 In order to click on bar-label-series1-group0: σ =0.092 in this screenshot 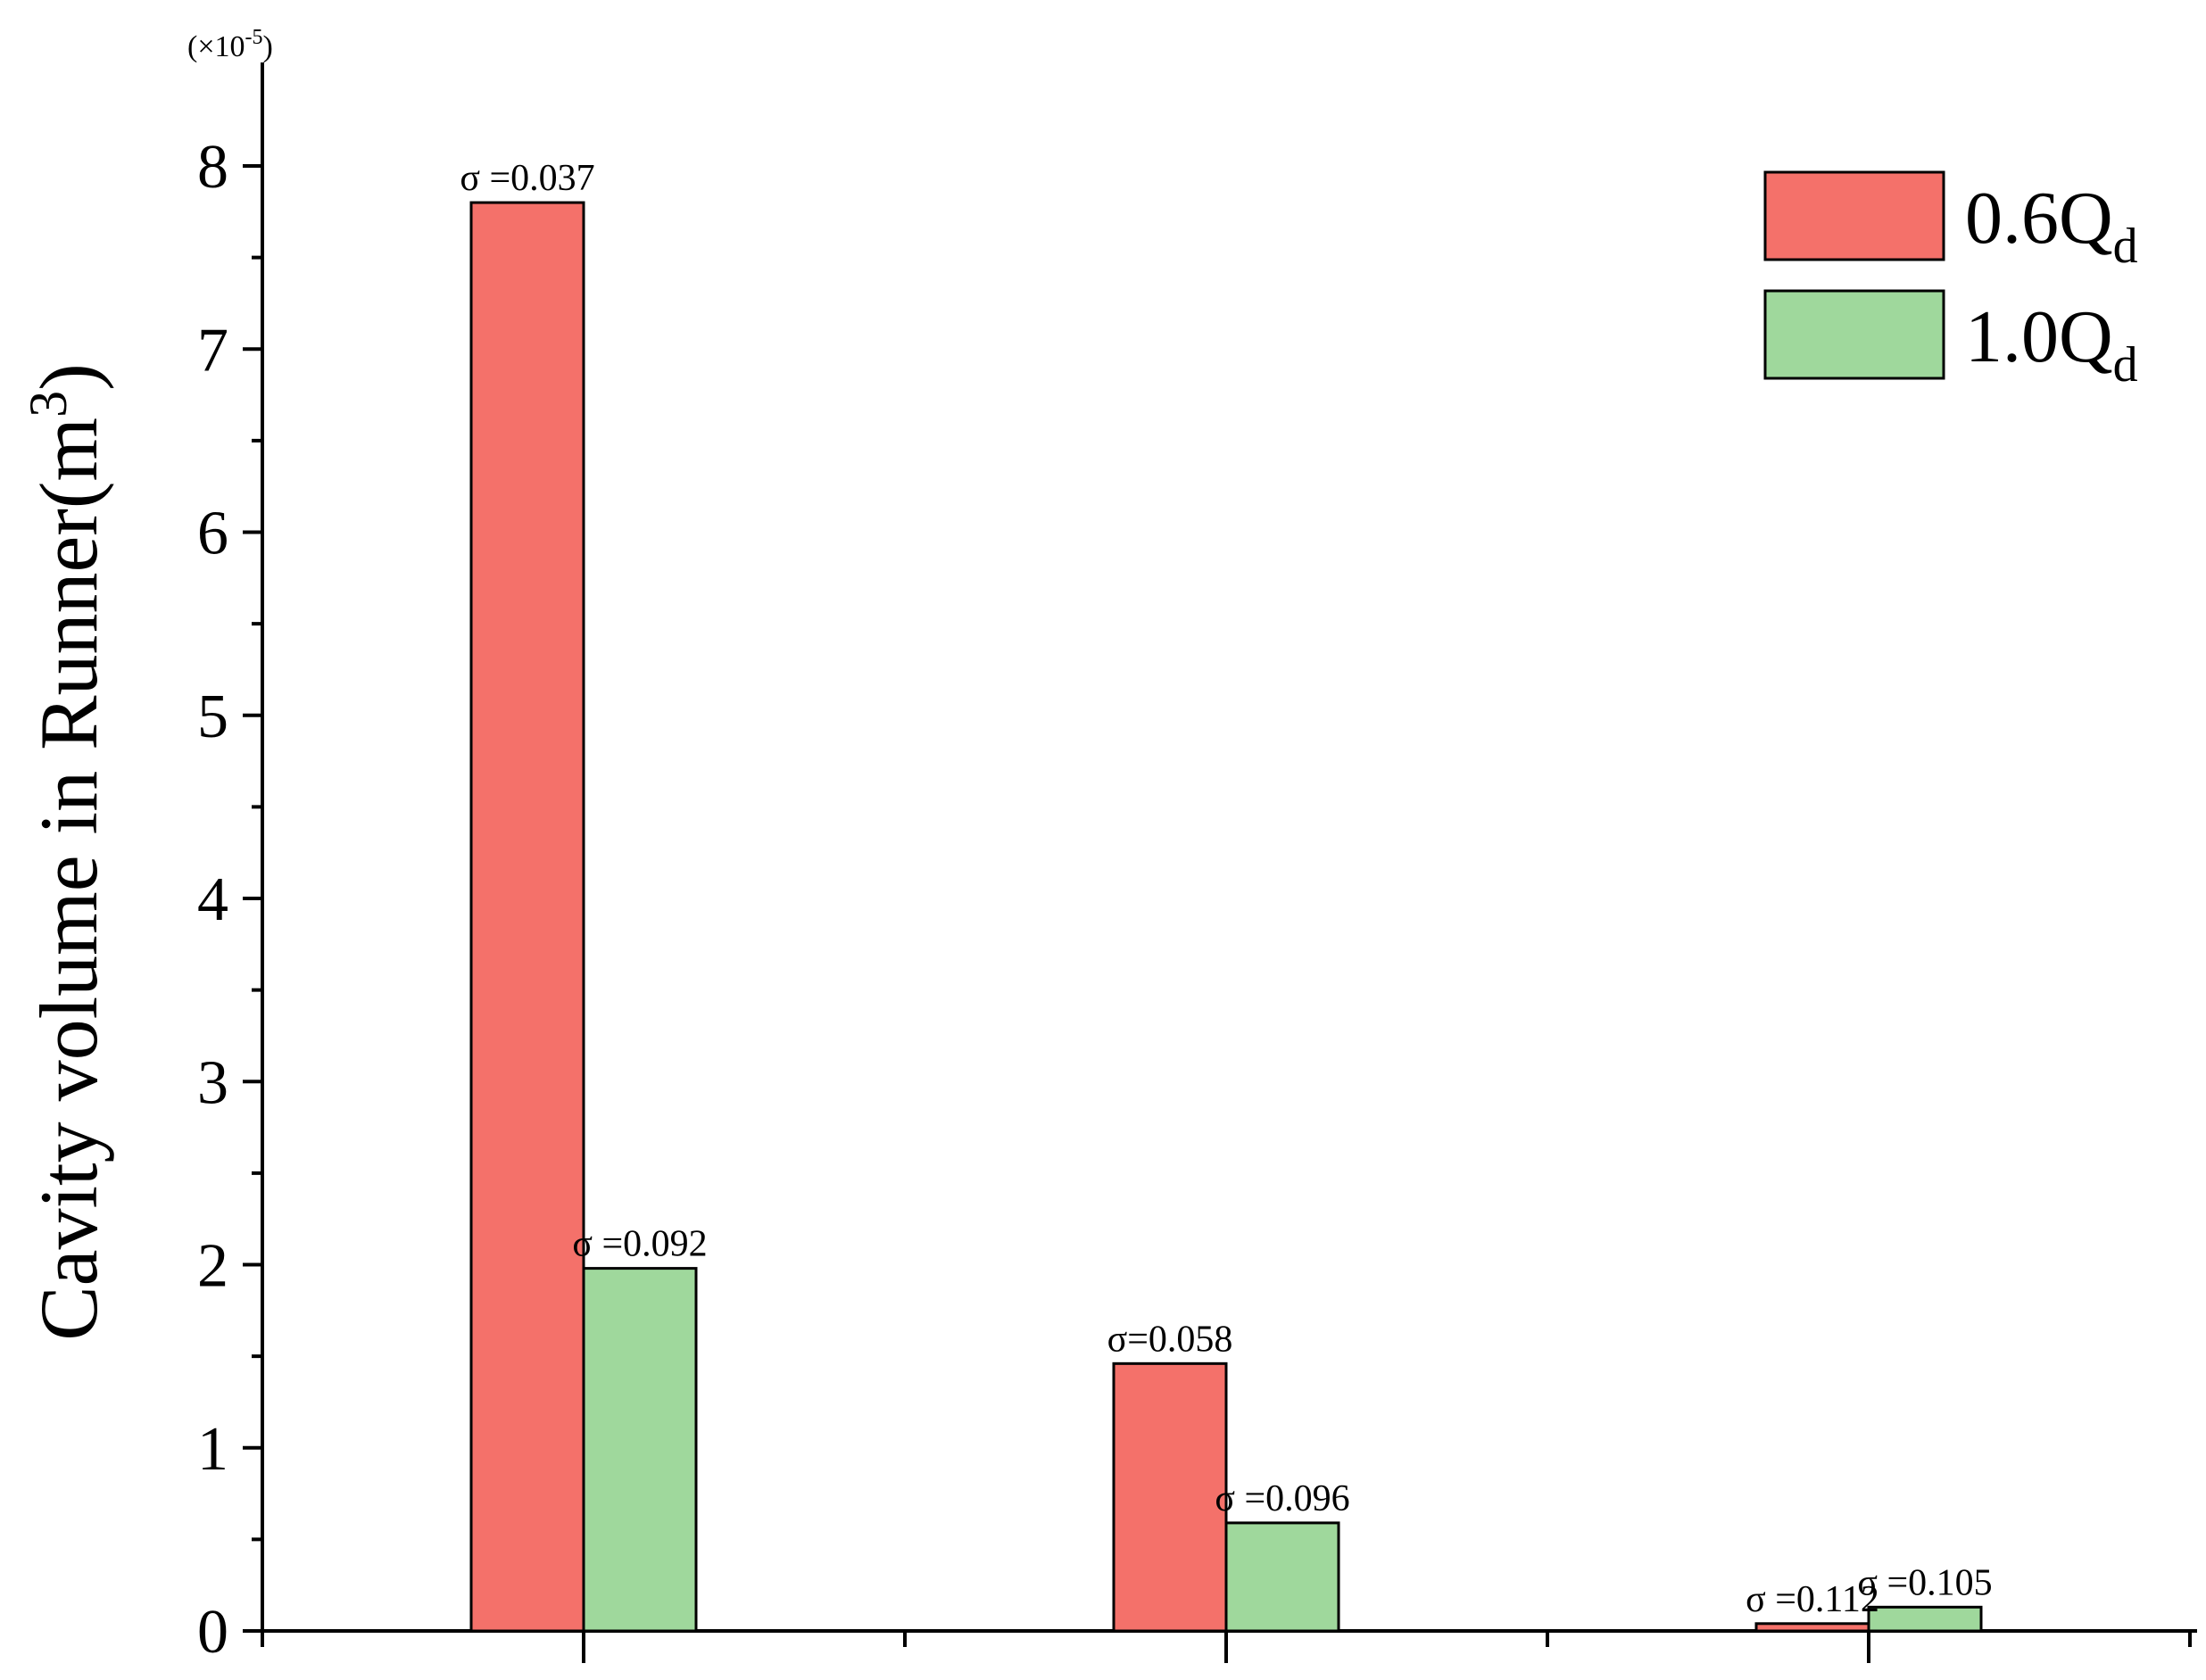, I will do `click(639, 1244)`.